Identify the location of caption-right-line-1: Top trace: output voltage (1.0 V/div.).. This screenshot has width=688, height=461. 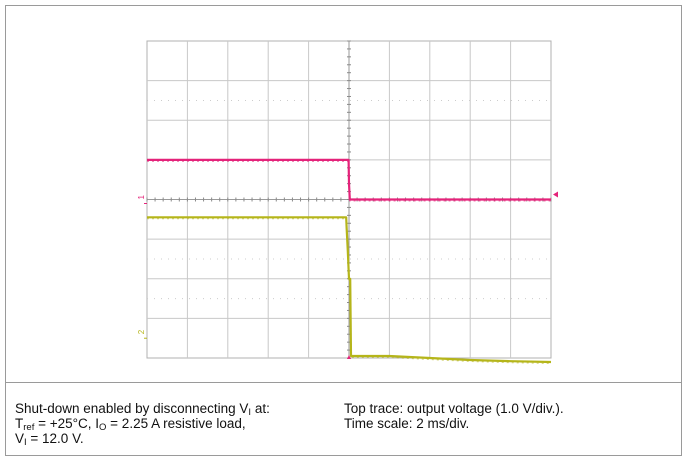
(454, 408).